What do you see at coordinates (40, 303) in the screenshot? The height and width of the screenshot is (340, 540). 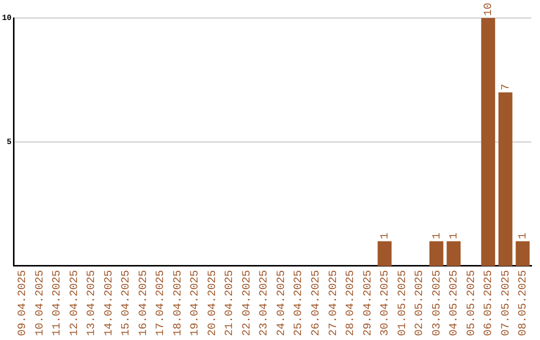 I see `x-tick-label: 10.04.2025` at bounding box center [40, 303].